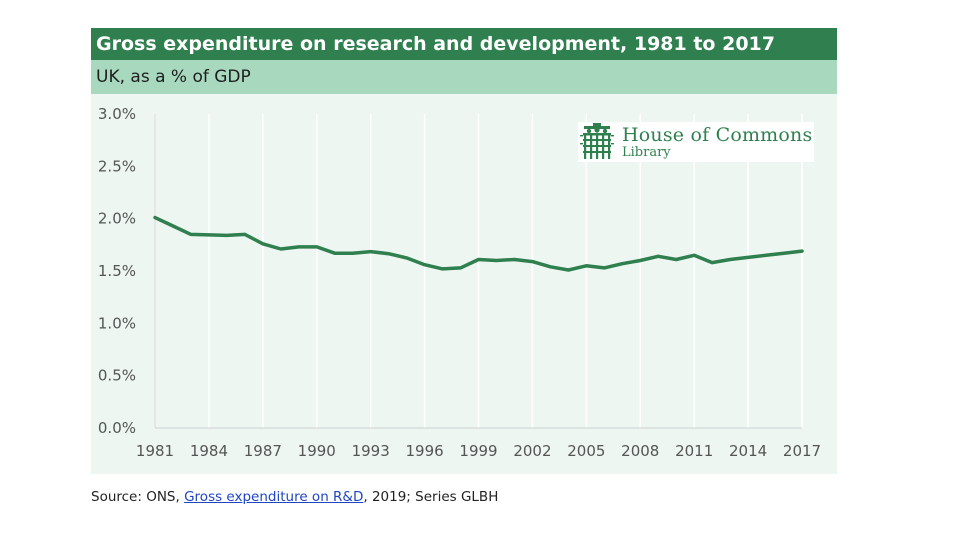 The height and width of the screenshot is (540, 960). Describe the element at coordinates (263, 451) in the screenshot. I see `x-tick-label: 1987` at that location.